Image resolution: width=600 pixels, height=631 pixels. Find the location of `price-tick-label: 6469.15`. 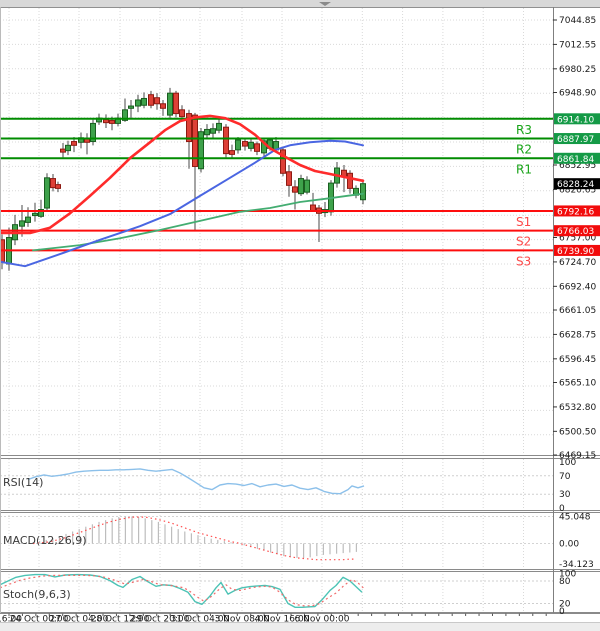

price-tick-label: 6469.15 is located at coordinates (577, 456).